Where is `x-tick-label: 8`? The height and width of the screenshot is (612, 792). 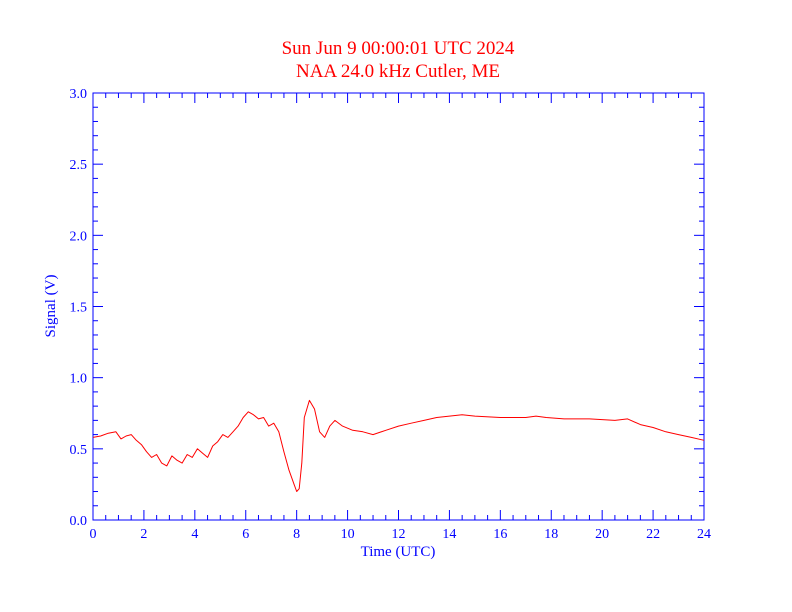 x-tick-label: 8 is located at coordinates (296, 534).